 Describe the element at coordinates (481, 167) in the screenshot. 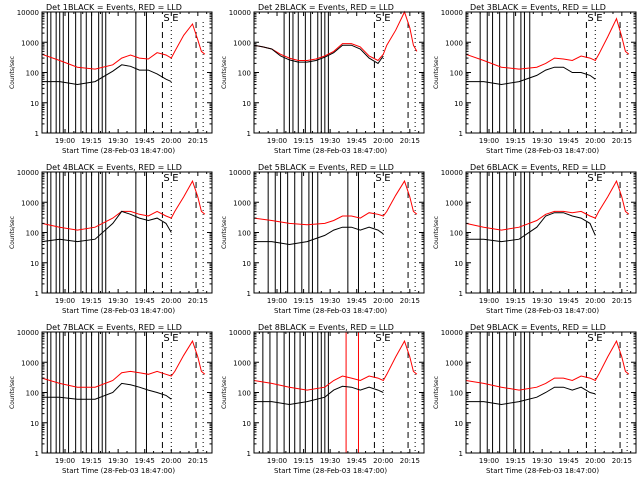

I see `panel-title: Det 6` at that location.